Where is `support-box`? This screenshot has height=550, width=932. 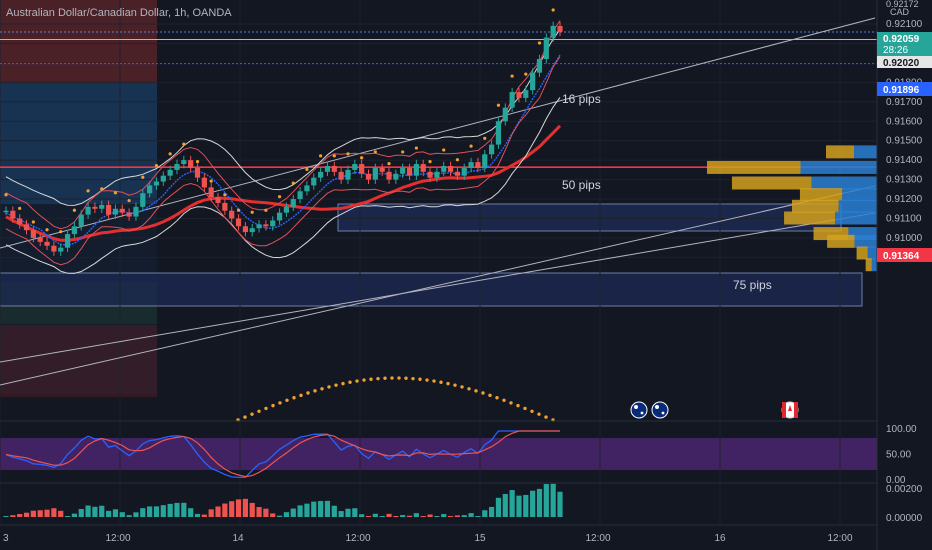 support-box is located at coordinates (431, 289).